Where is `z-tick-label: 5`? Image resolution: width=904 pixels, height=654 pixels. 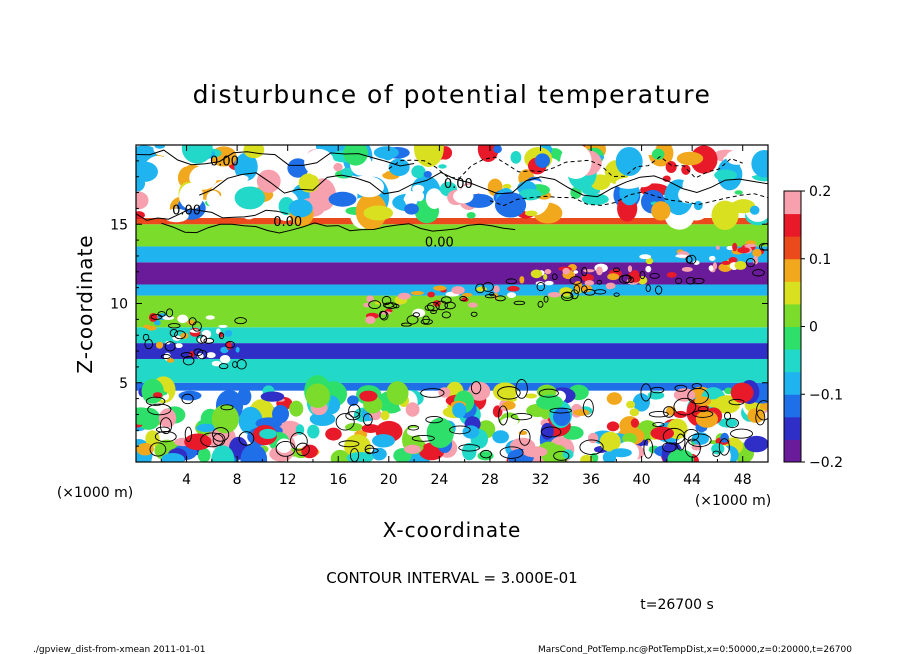
z-tick-label: 5 is located at coordinates (123, 384).